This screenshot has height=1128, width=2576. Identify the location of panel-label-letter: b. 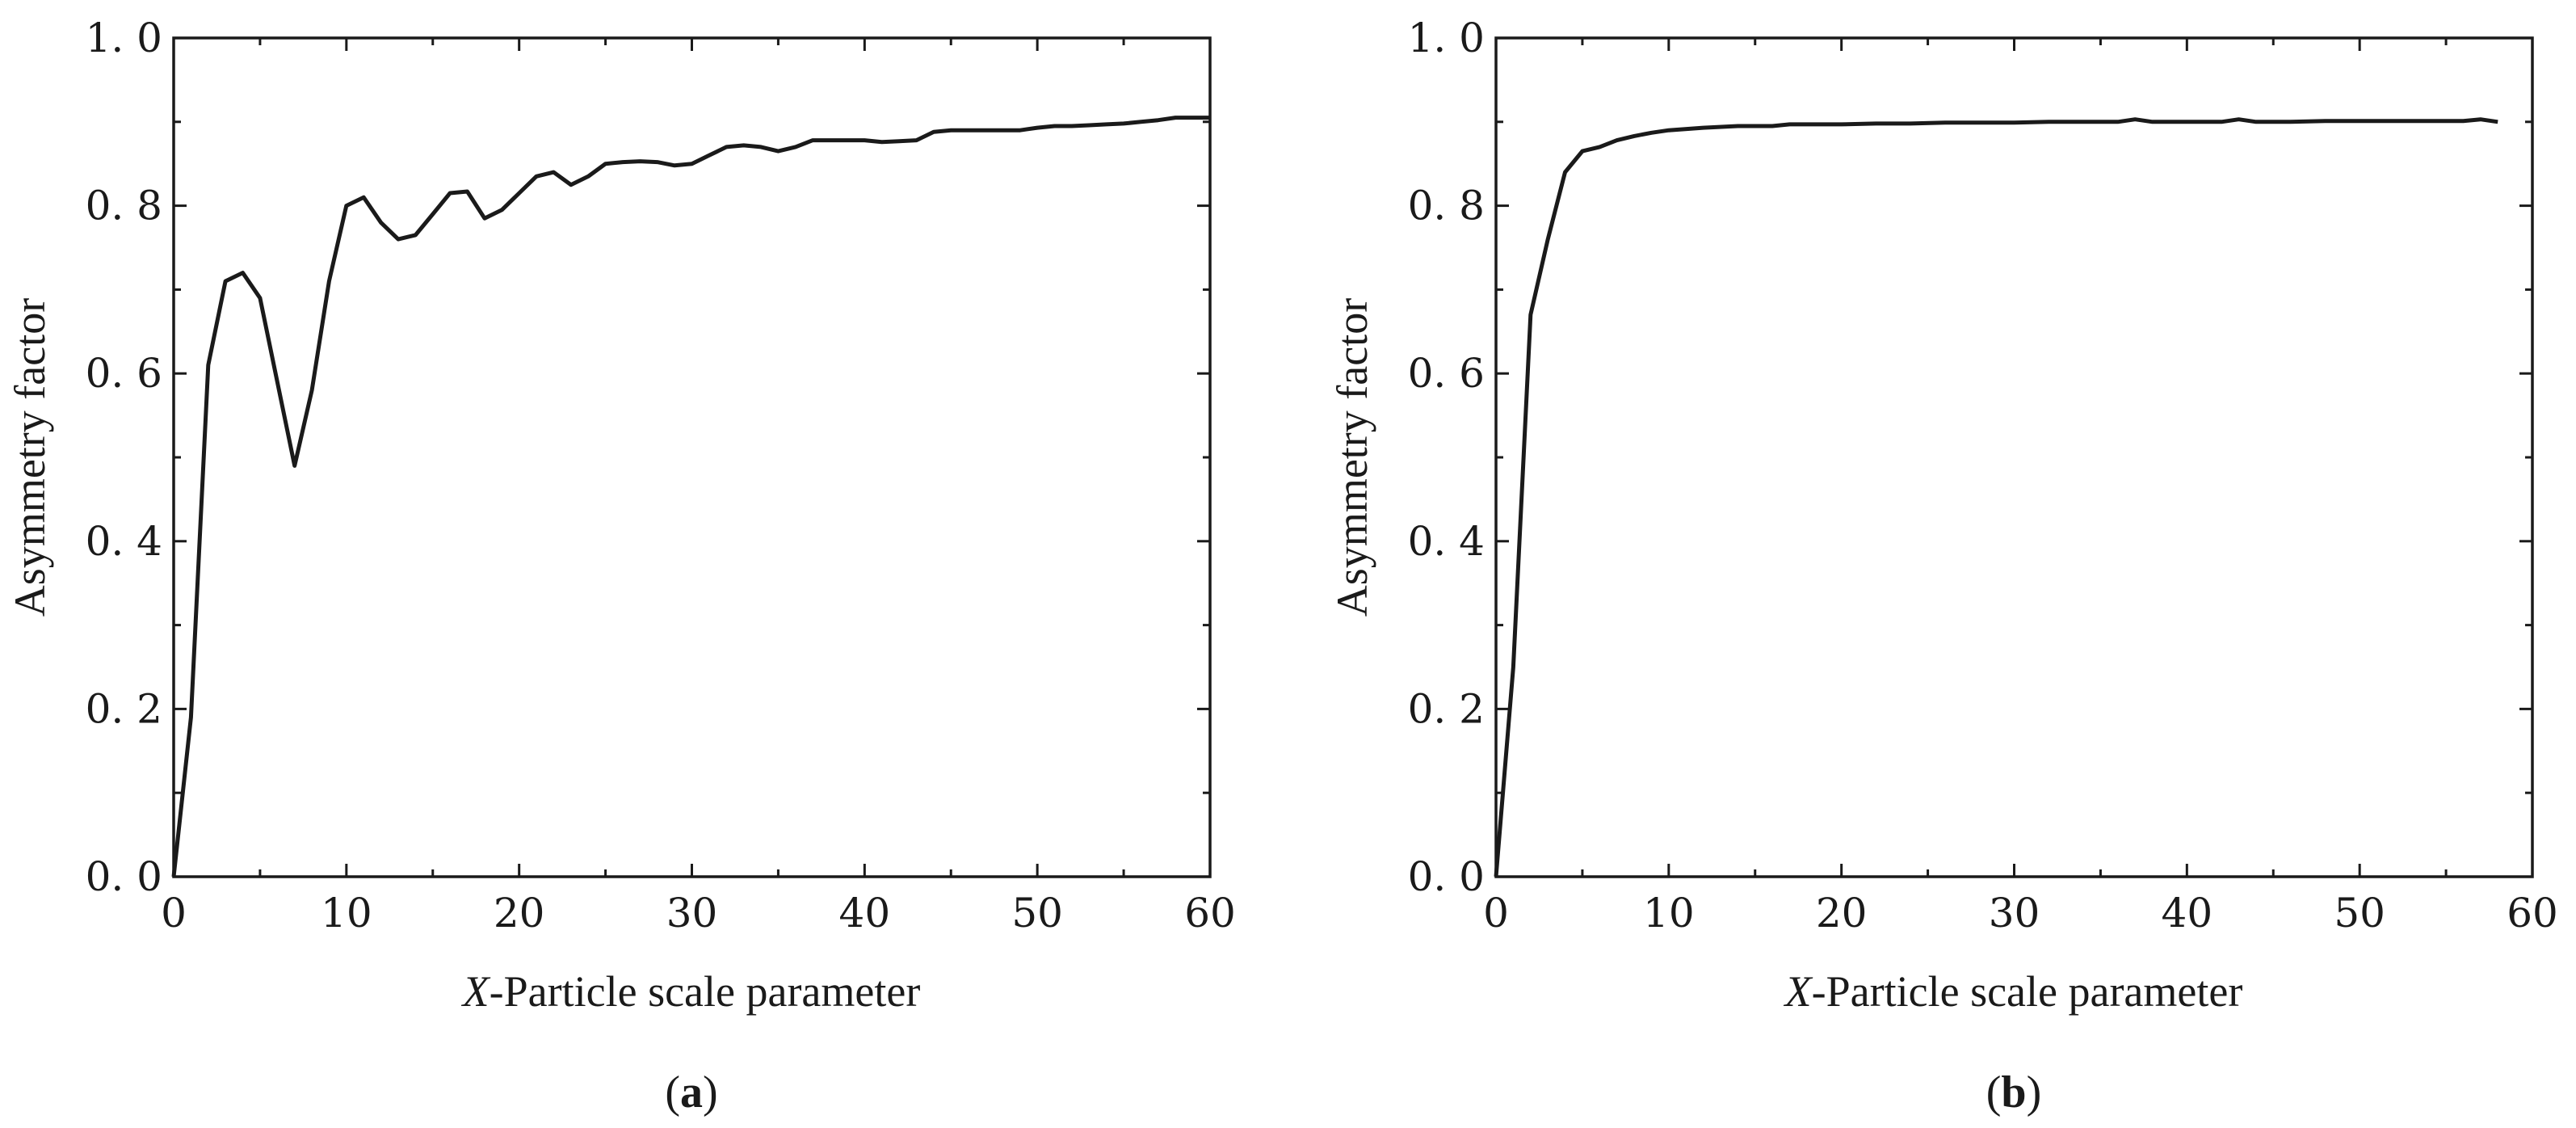
(2013, 1092).